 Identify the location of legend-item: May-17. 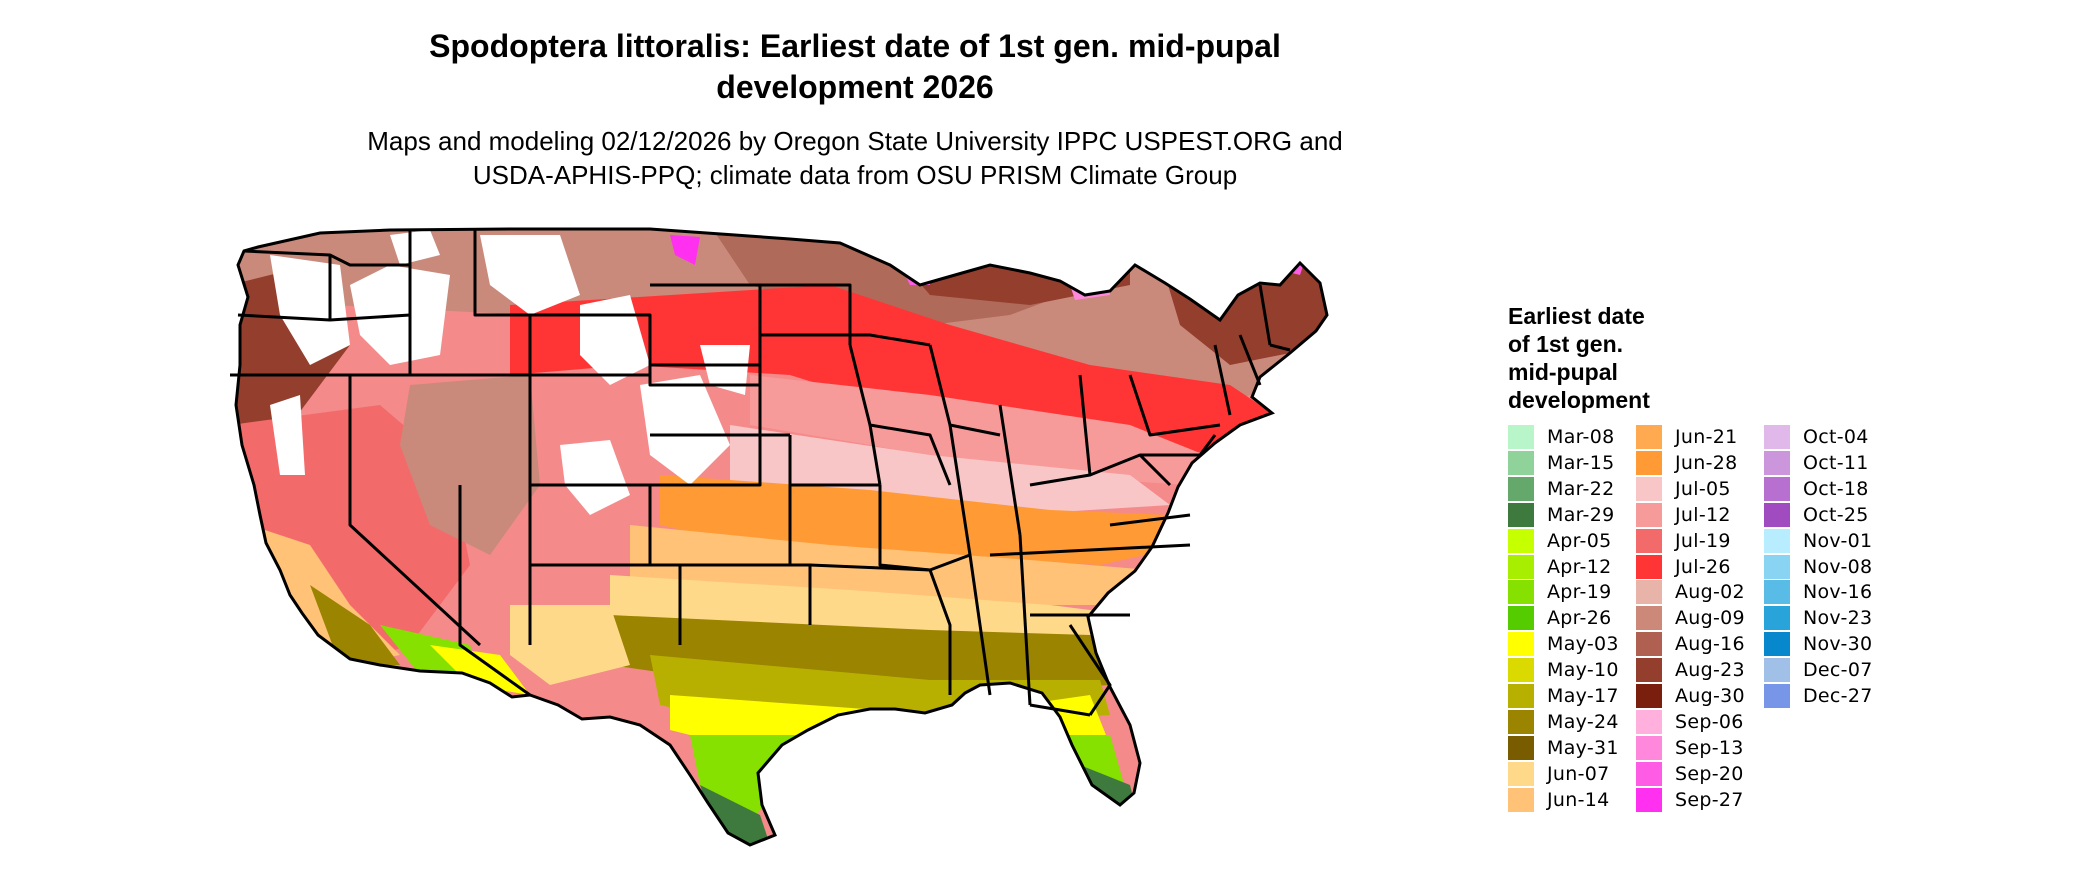
(1570, 696).